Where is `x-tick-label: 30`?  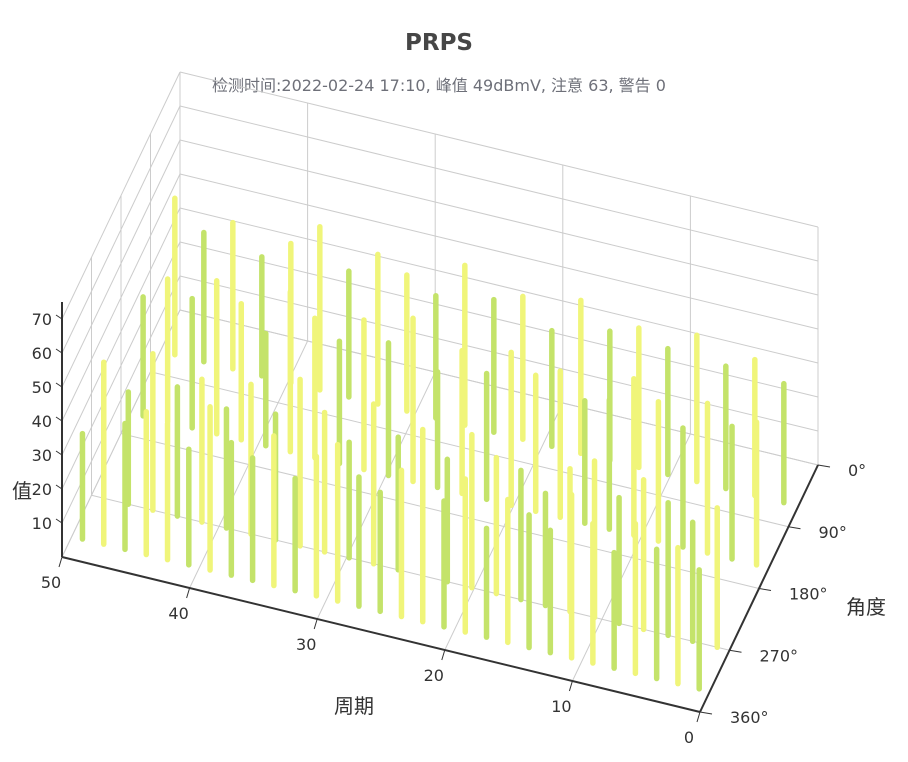
x-tick-label: 30 is located at coordinates (306, 644).